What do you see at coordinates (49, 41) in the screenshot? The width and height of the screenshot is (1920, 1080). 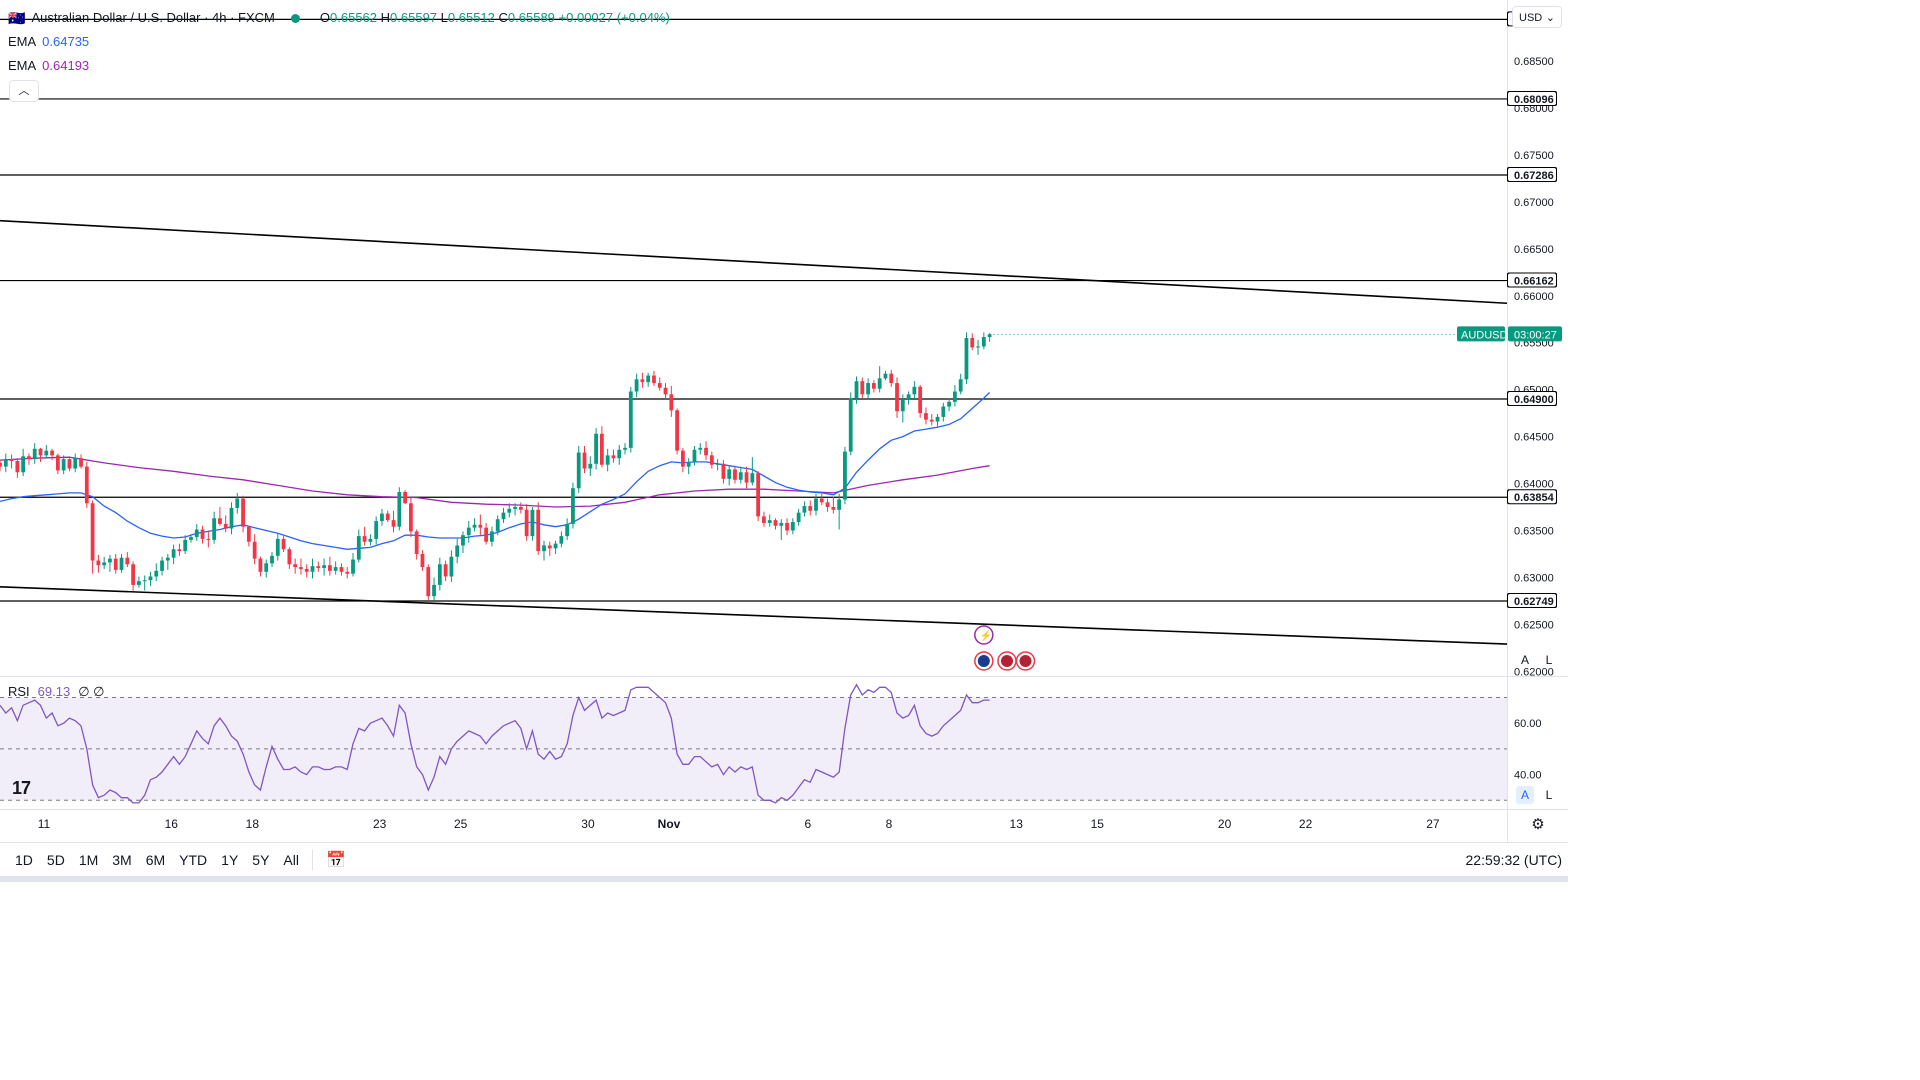 I see `ema-fast-legend: EMA 0.64735` at bounding box center [49, 41].